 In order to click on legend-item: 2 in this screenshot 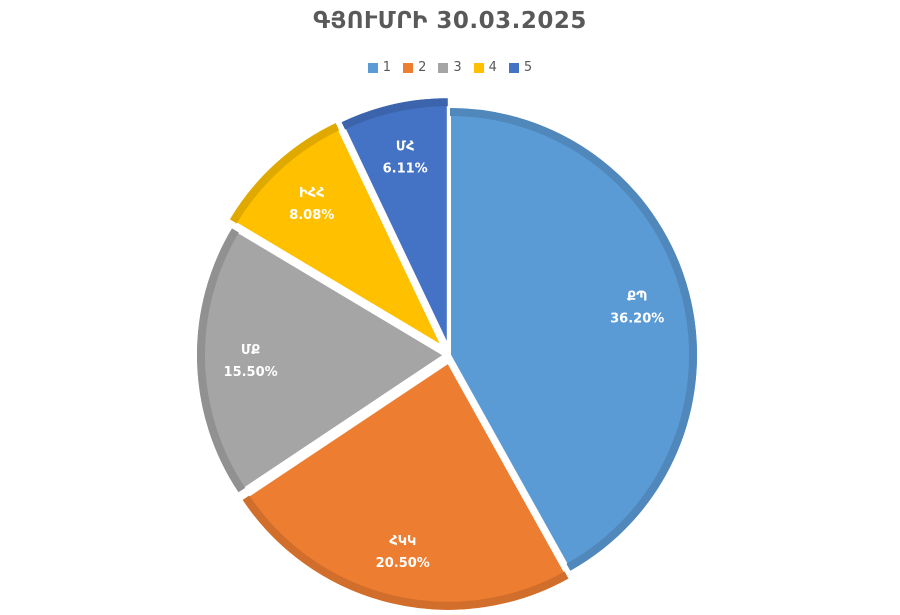, I will do `click(414, 67)`.